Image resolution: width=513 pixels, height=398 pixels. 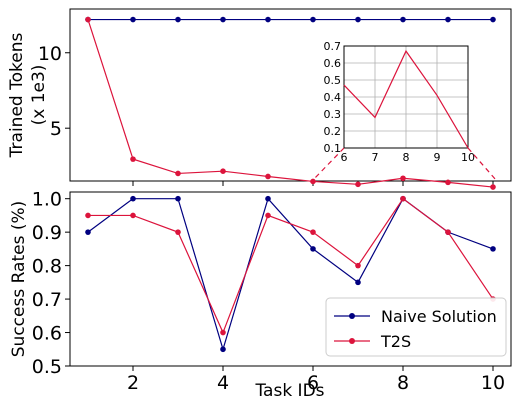 What do you see at coordinates (333, 80) in the screenshot?
I see `inset-y-tick-label: 0.5` at bounding box center [333, 80].